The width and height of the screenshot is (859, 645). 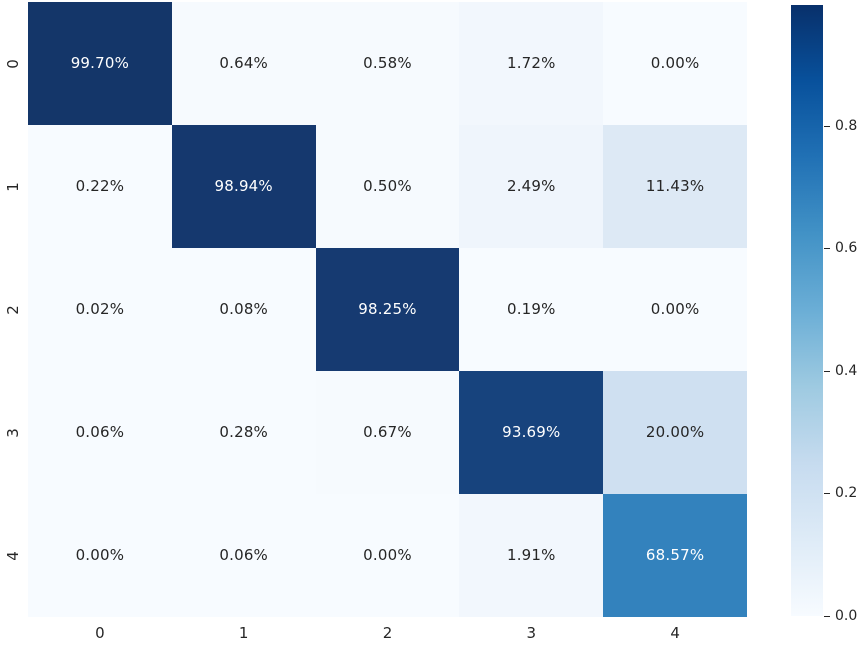 What do you see at coordinates (243, 309) in the screenshot?
I see `heatmap-cell: 0.08%` at bounding box center [243, 309].